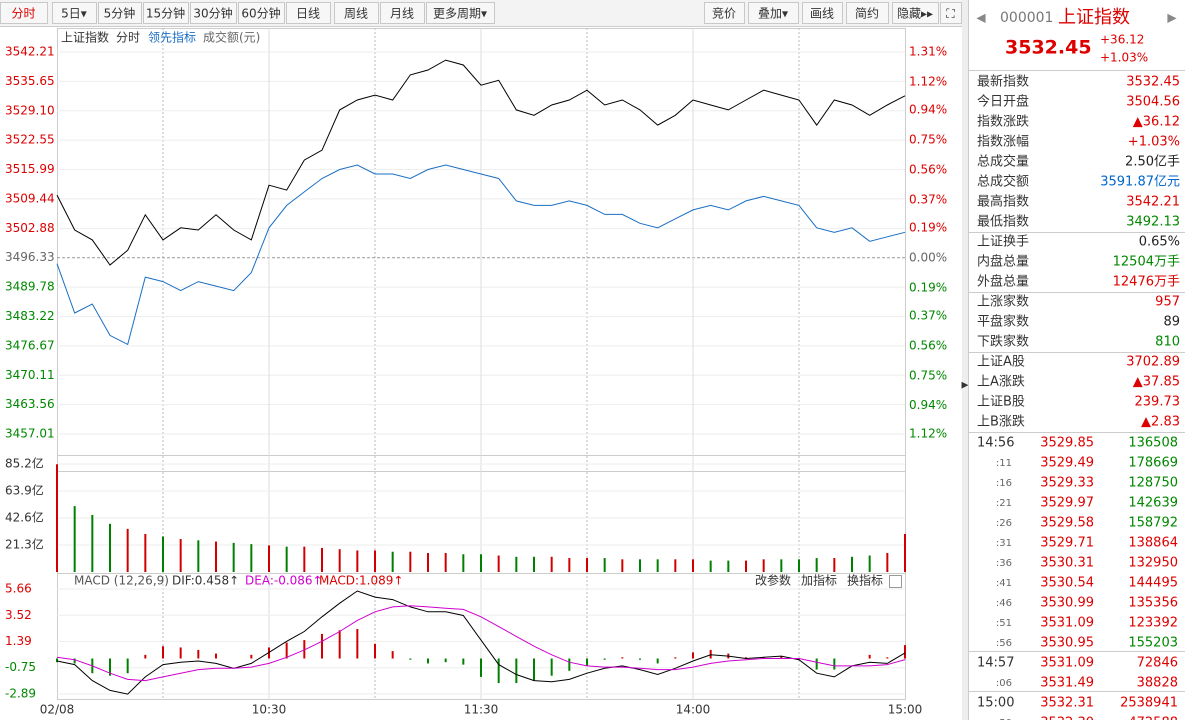 The image size is (1185, 720). Describe the element at coordinates (1157, 683) in the screenshot. I see `tick-volume: 38828` at that location.